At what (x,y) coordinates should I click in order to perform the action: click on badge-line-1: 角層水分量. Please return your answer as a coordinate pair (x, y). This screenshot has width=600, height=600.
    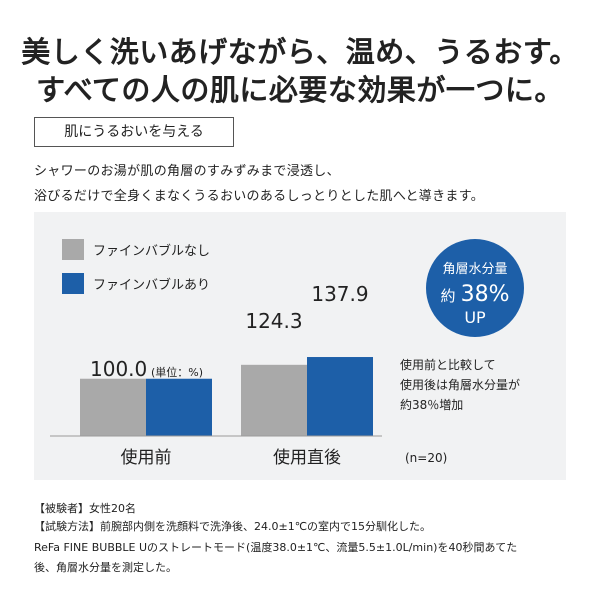
    Looking at the image, I should click on (474, 269).